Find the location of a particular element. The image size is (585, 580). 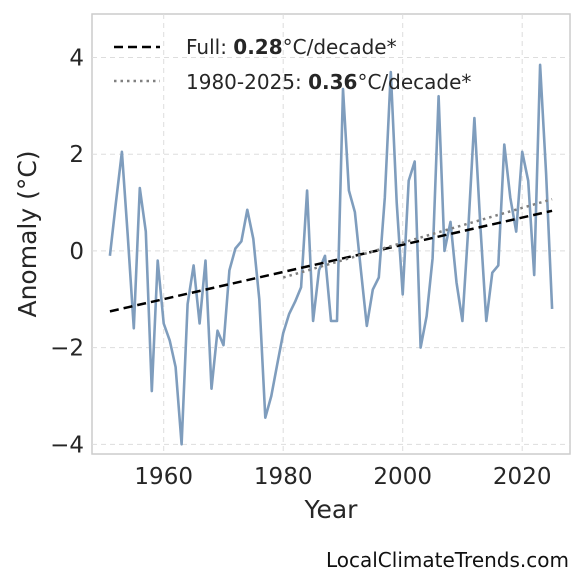

x-tick-label: 2020 is located at coordinates (522, 477).